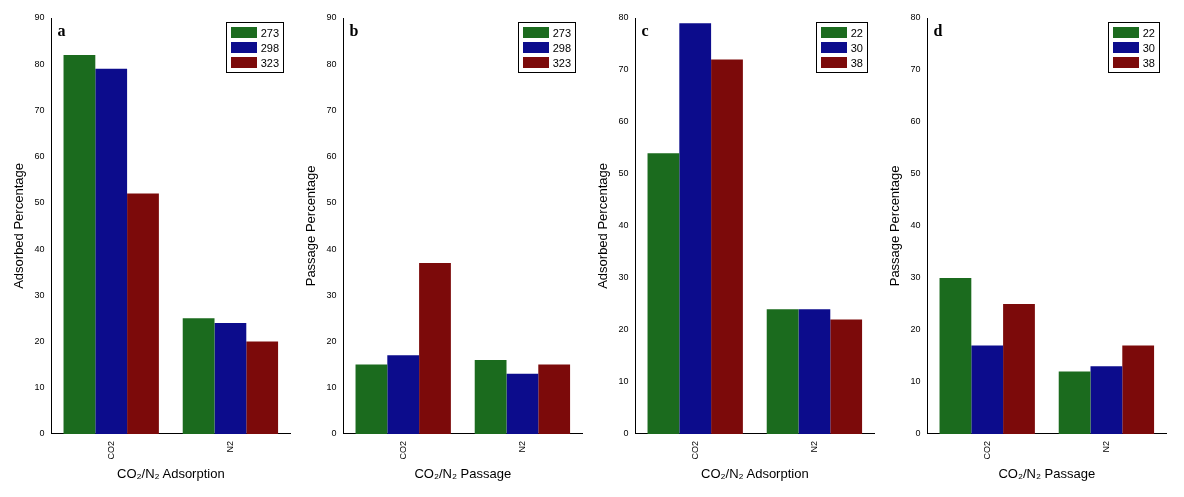 The width and height of the screenshot is (1184, 497). I want to click on annotation: c, so click(645, 31).